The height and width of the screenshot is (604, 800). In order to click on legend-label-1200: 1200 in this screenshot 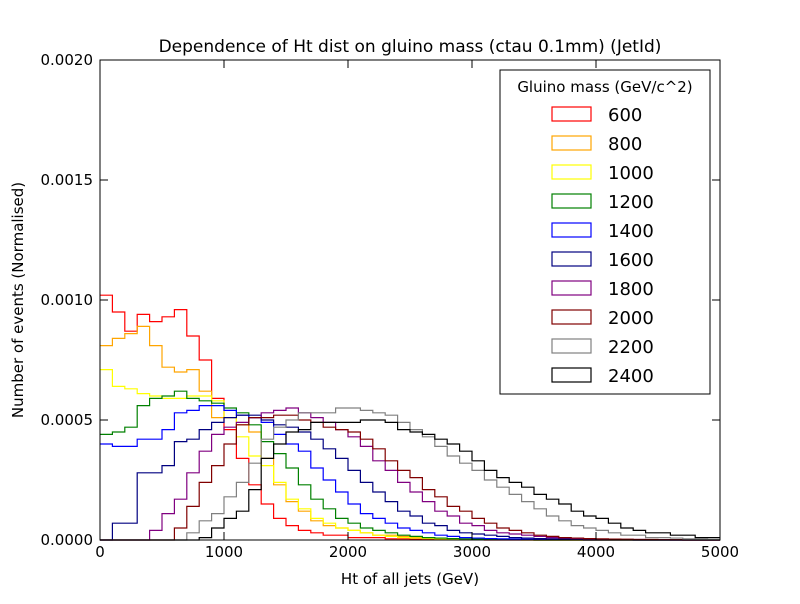, I will do `click(631, 202)`.